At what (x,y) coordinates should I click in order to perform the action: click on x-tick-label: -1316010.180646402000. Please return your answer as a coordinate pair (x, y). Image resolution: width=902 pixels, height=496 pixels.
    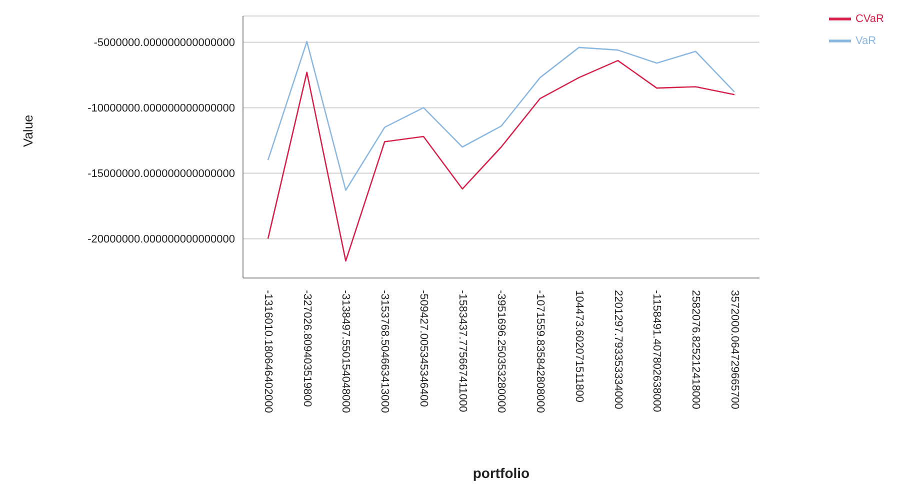
    Looking at the image, I should click on (268, 351).